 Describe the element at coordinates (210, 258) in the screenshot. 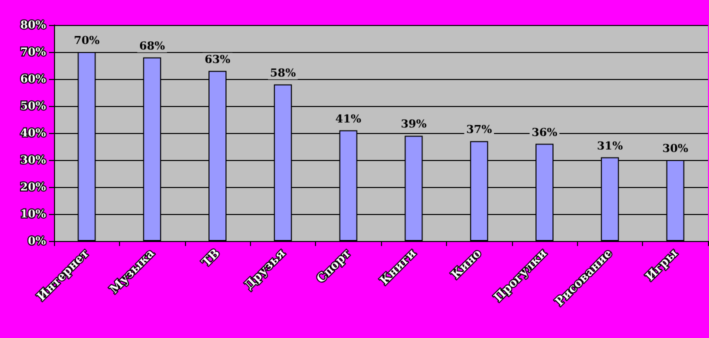

I see `x-tick-label: ТВ` at that location.